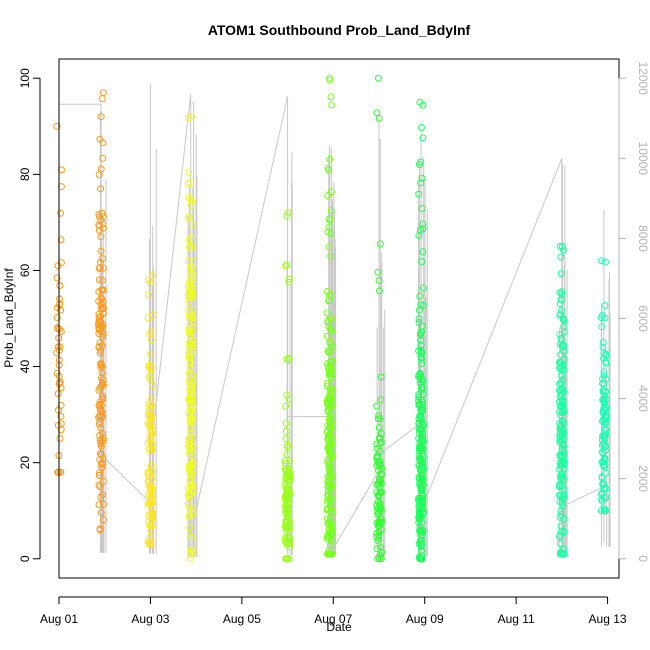 This screenshot has height=650, width=650. Describe the element at coordinates (643, 238) in the screenshot. I see `y2-tick-label: 8000` at that location.